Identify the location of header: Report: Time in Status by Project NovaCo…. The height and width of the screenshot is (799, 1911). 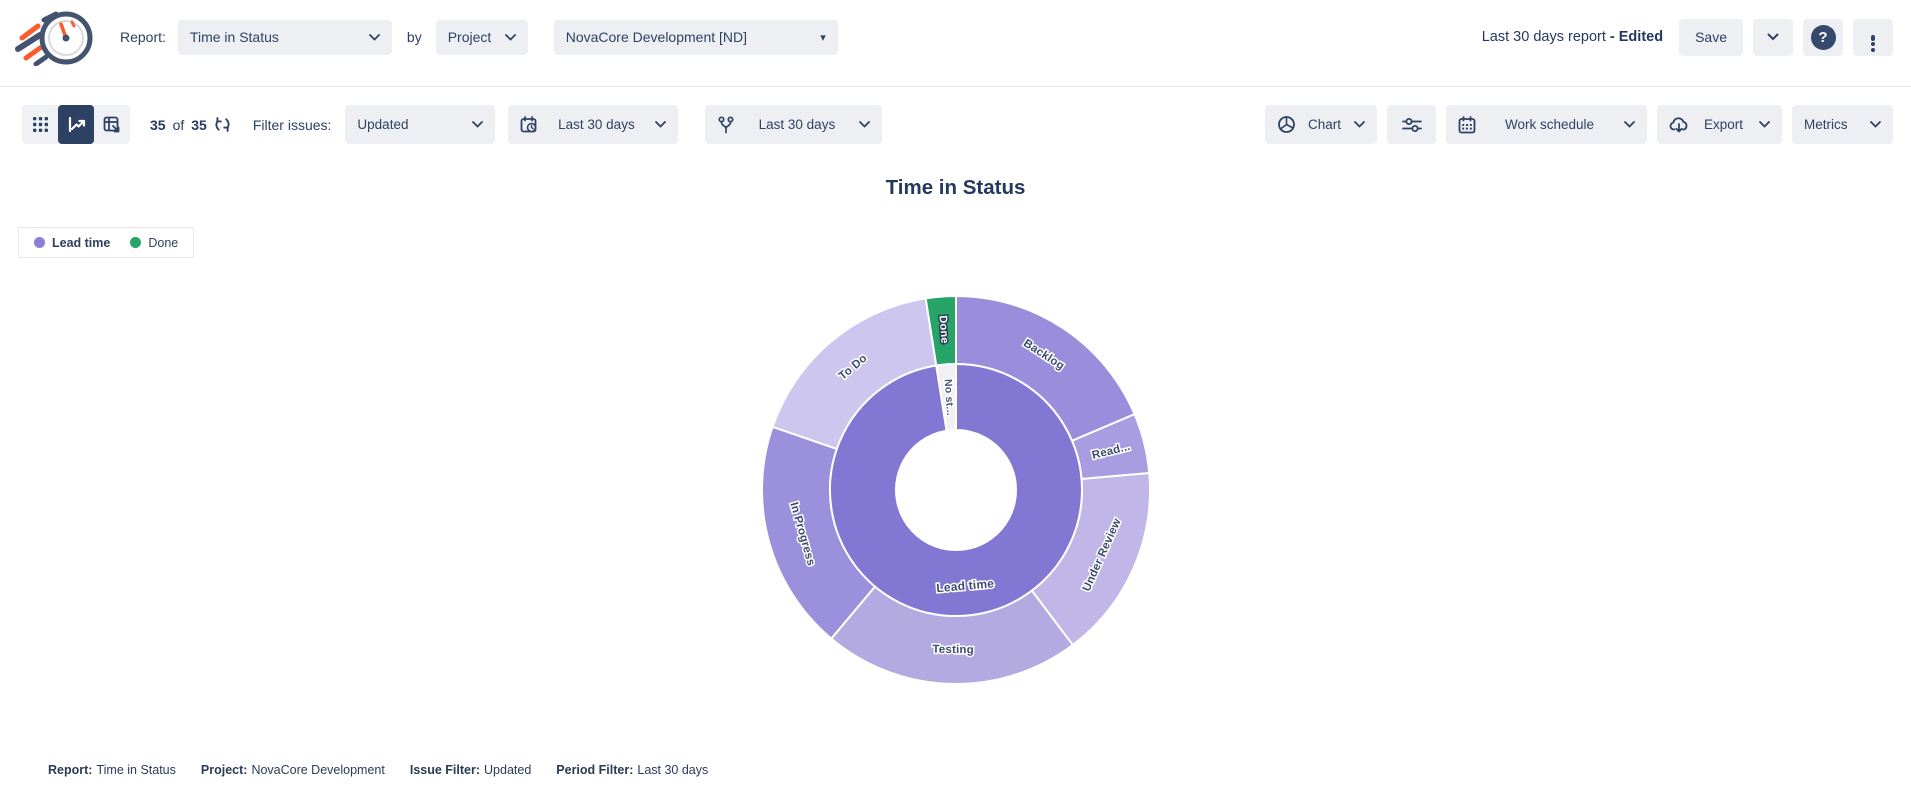
(955, 43).